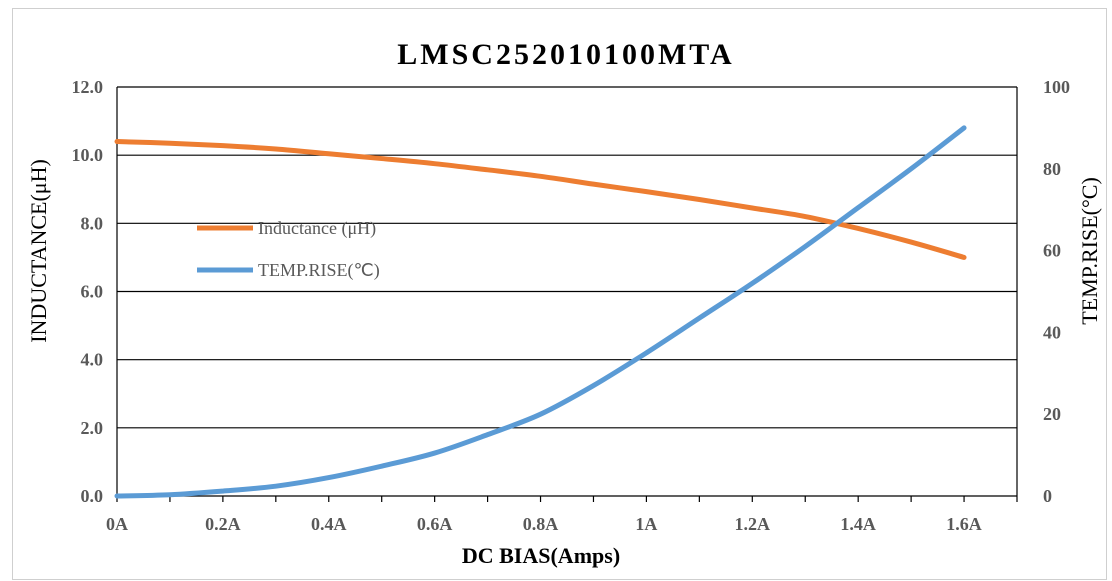  I want to click on x-axis-ticks: 0A 0.2A 0.4A 0.6A 0.8A 1A 1.2A 1.4A 1.6A, so click(562, 515).